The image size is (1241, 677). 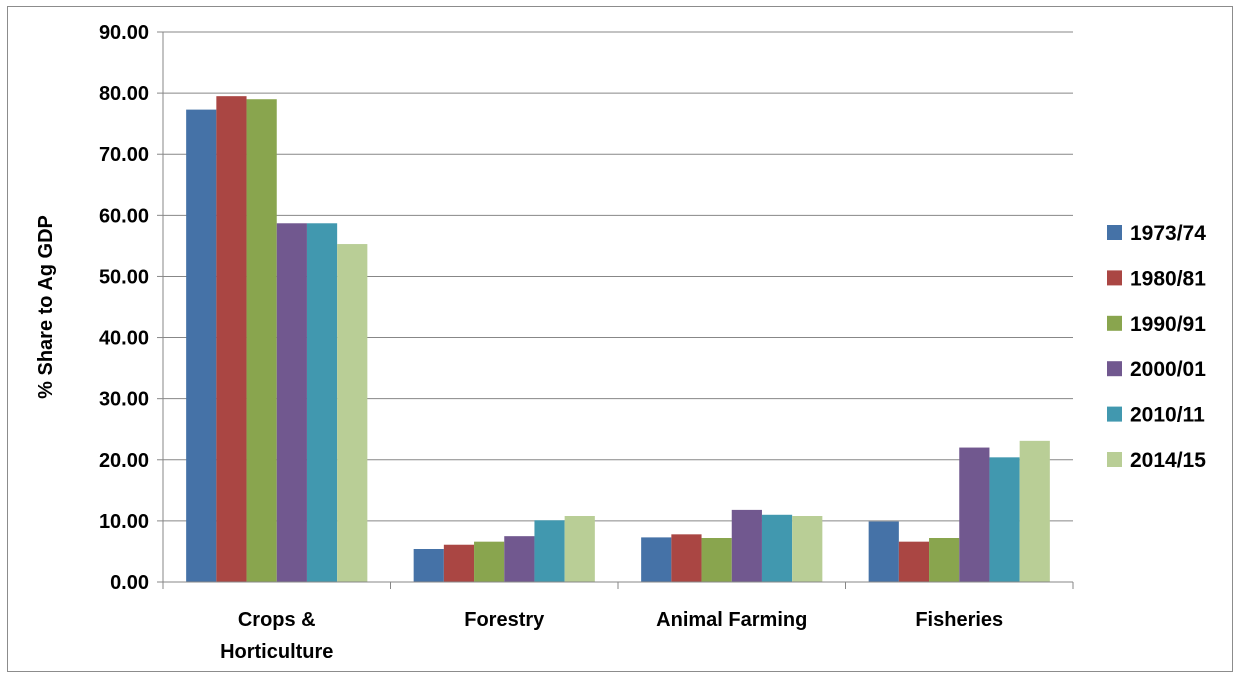 I want to click on y-tick-label: 60.00, so click(x=124, y=216).